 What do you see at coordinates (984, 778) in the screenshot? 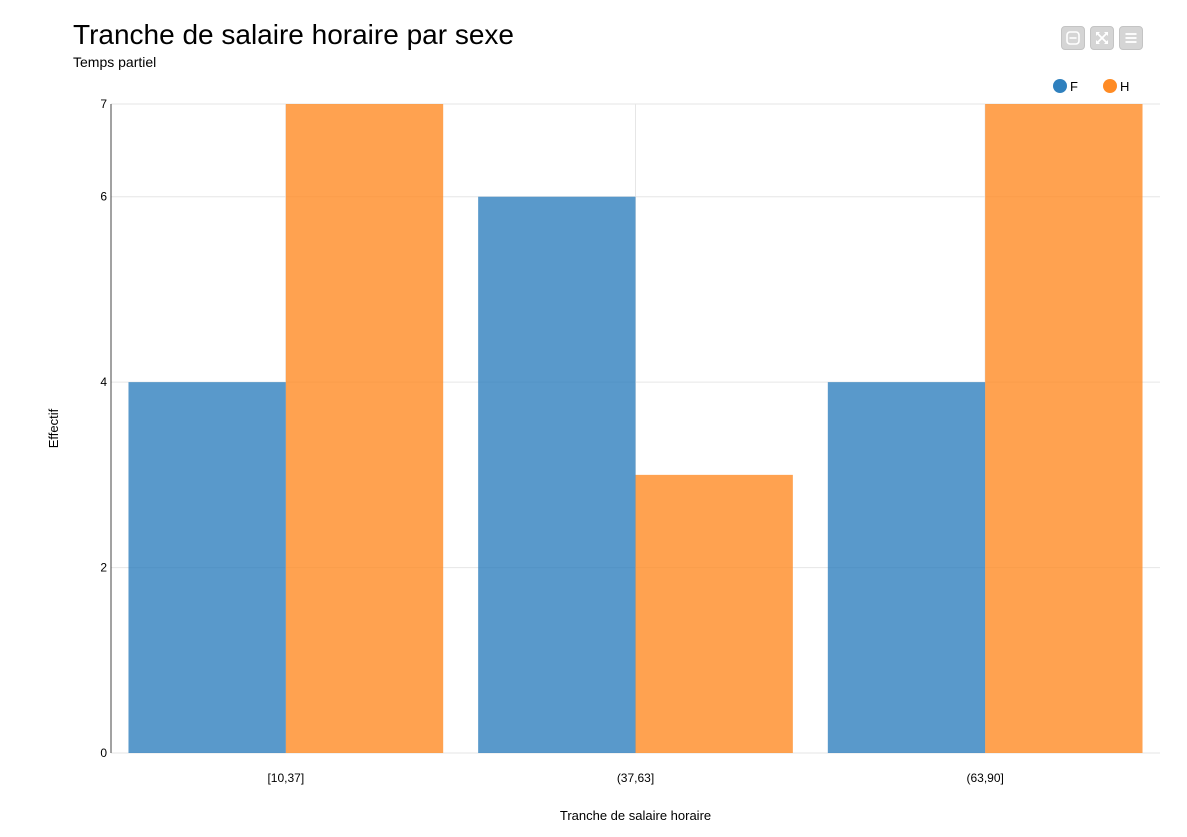
I see `x-tick-label: (63,90]` at bounding box center [984, 778].